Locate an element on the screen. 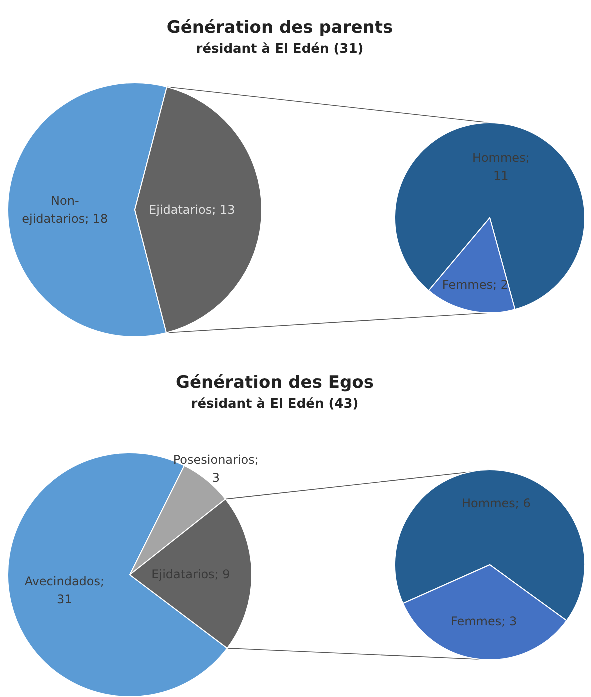  slice-label: Hommes; 11 is located at coordinates (501, 166).